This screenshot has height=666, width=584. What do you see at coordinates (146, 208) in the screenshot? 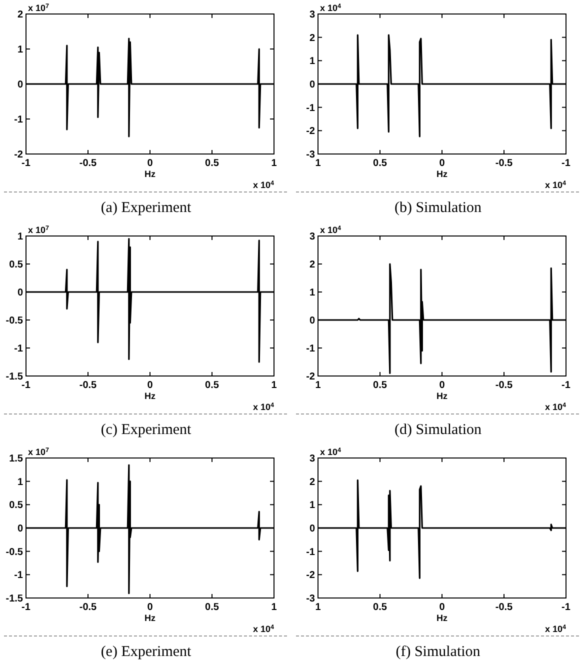
I see `text: (a) Experiment` at bounding box center [146, 208].